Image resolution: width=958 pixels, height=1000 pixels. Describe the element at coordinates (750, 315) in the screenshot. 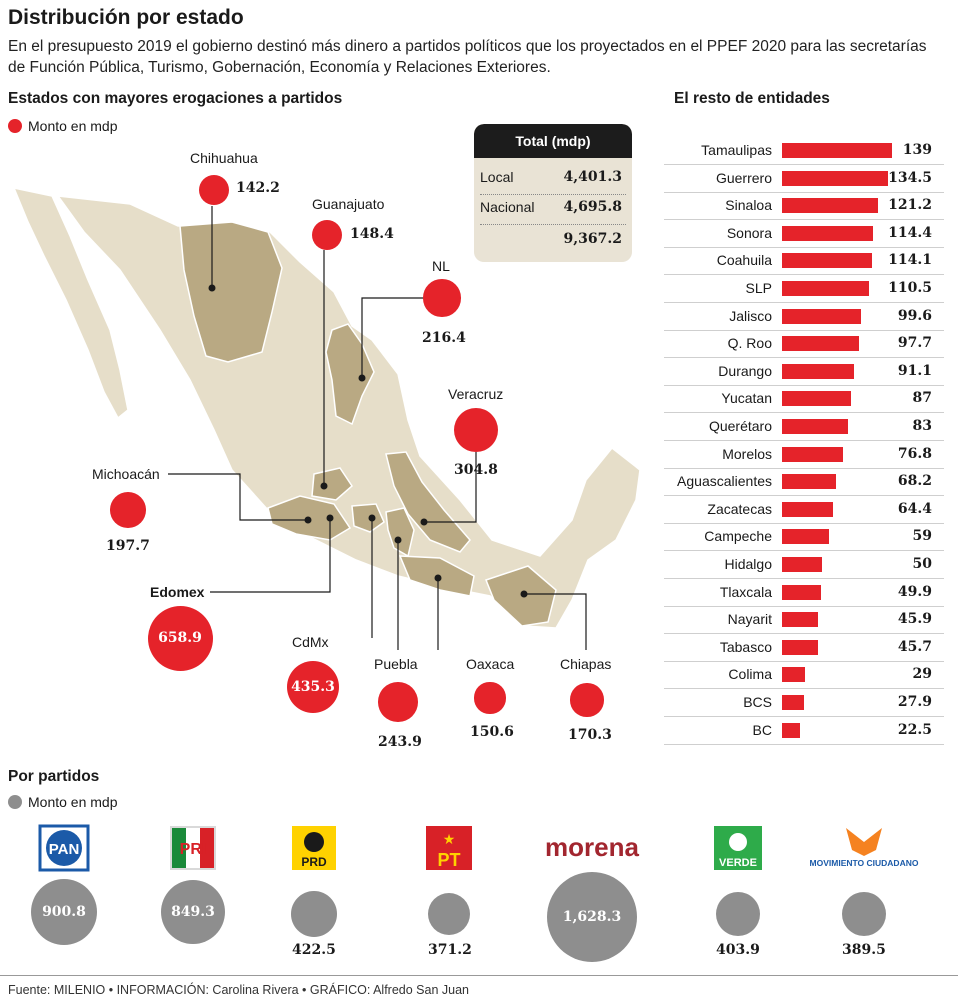

I see `bar-label: Jalisco` at that location.